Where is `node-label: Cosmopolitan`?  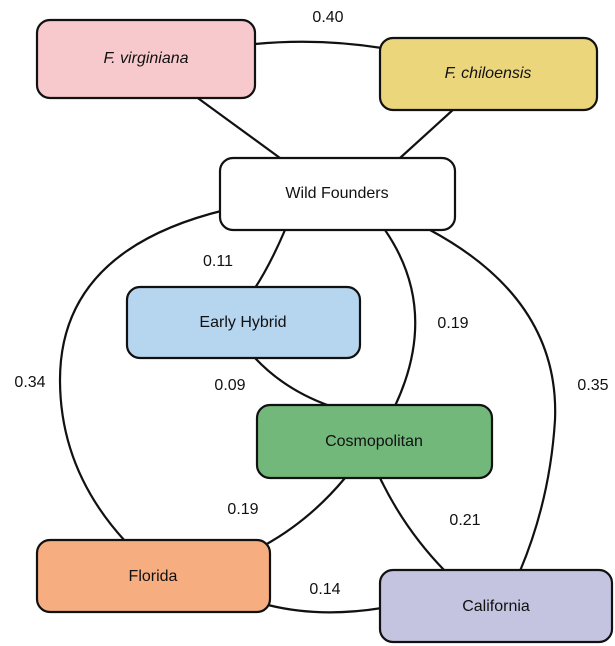
node-label: Cosmopolitan is located at coordinates (374, 441).